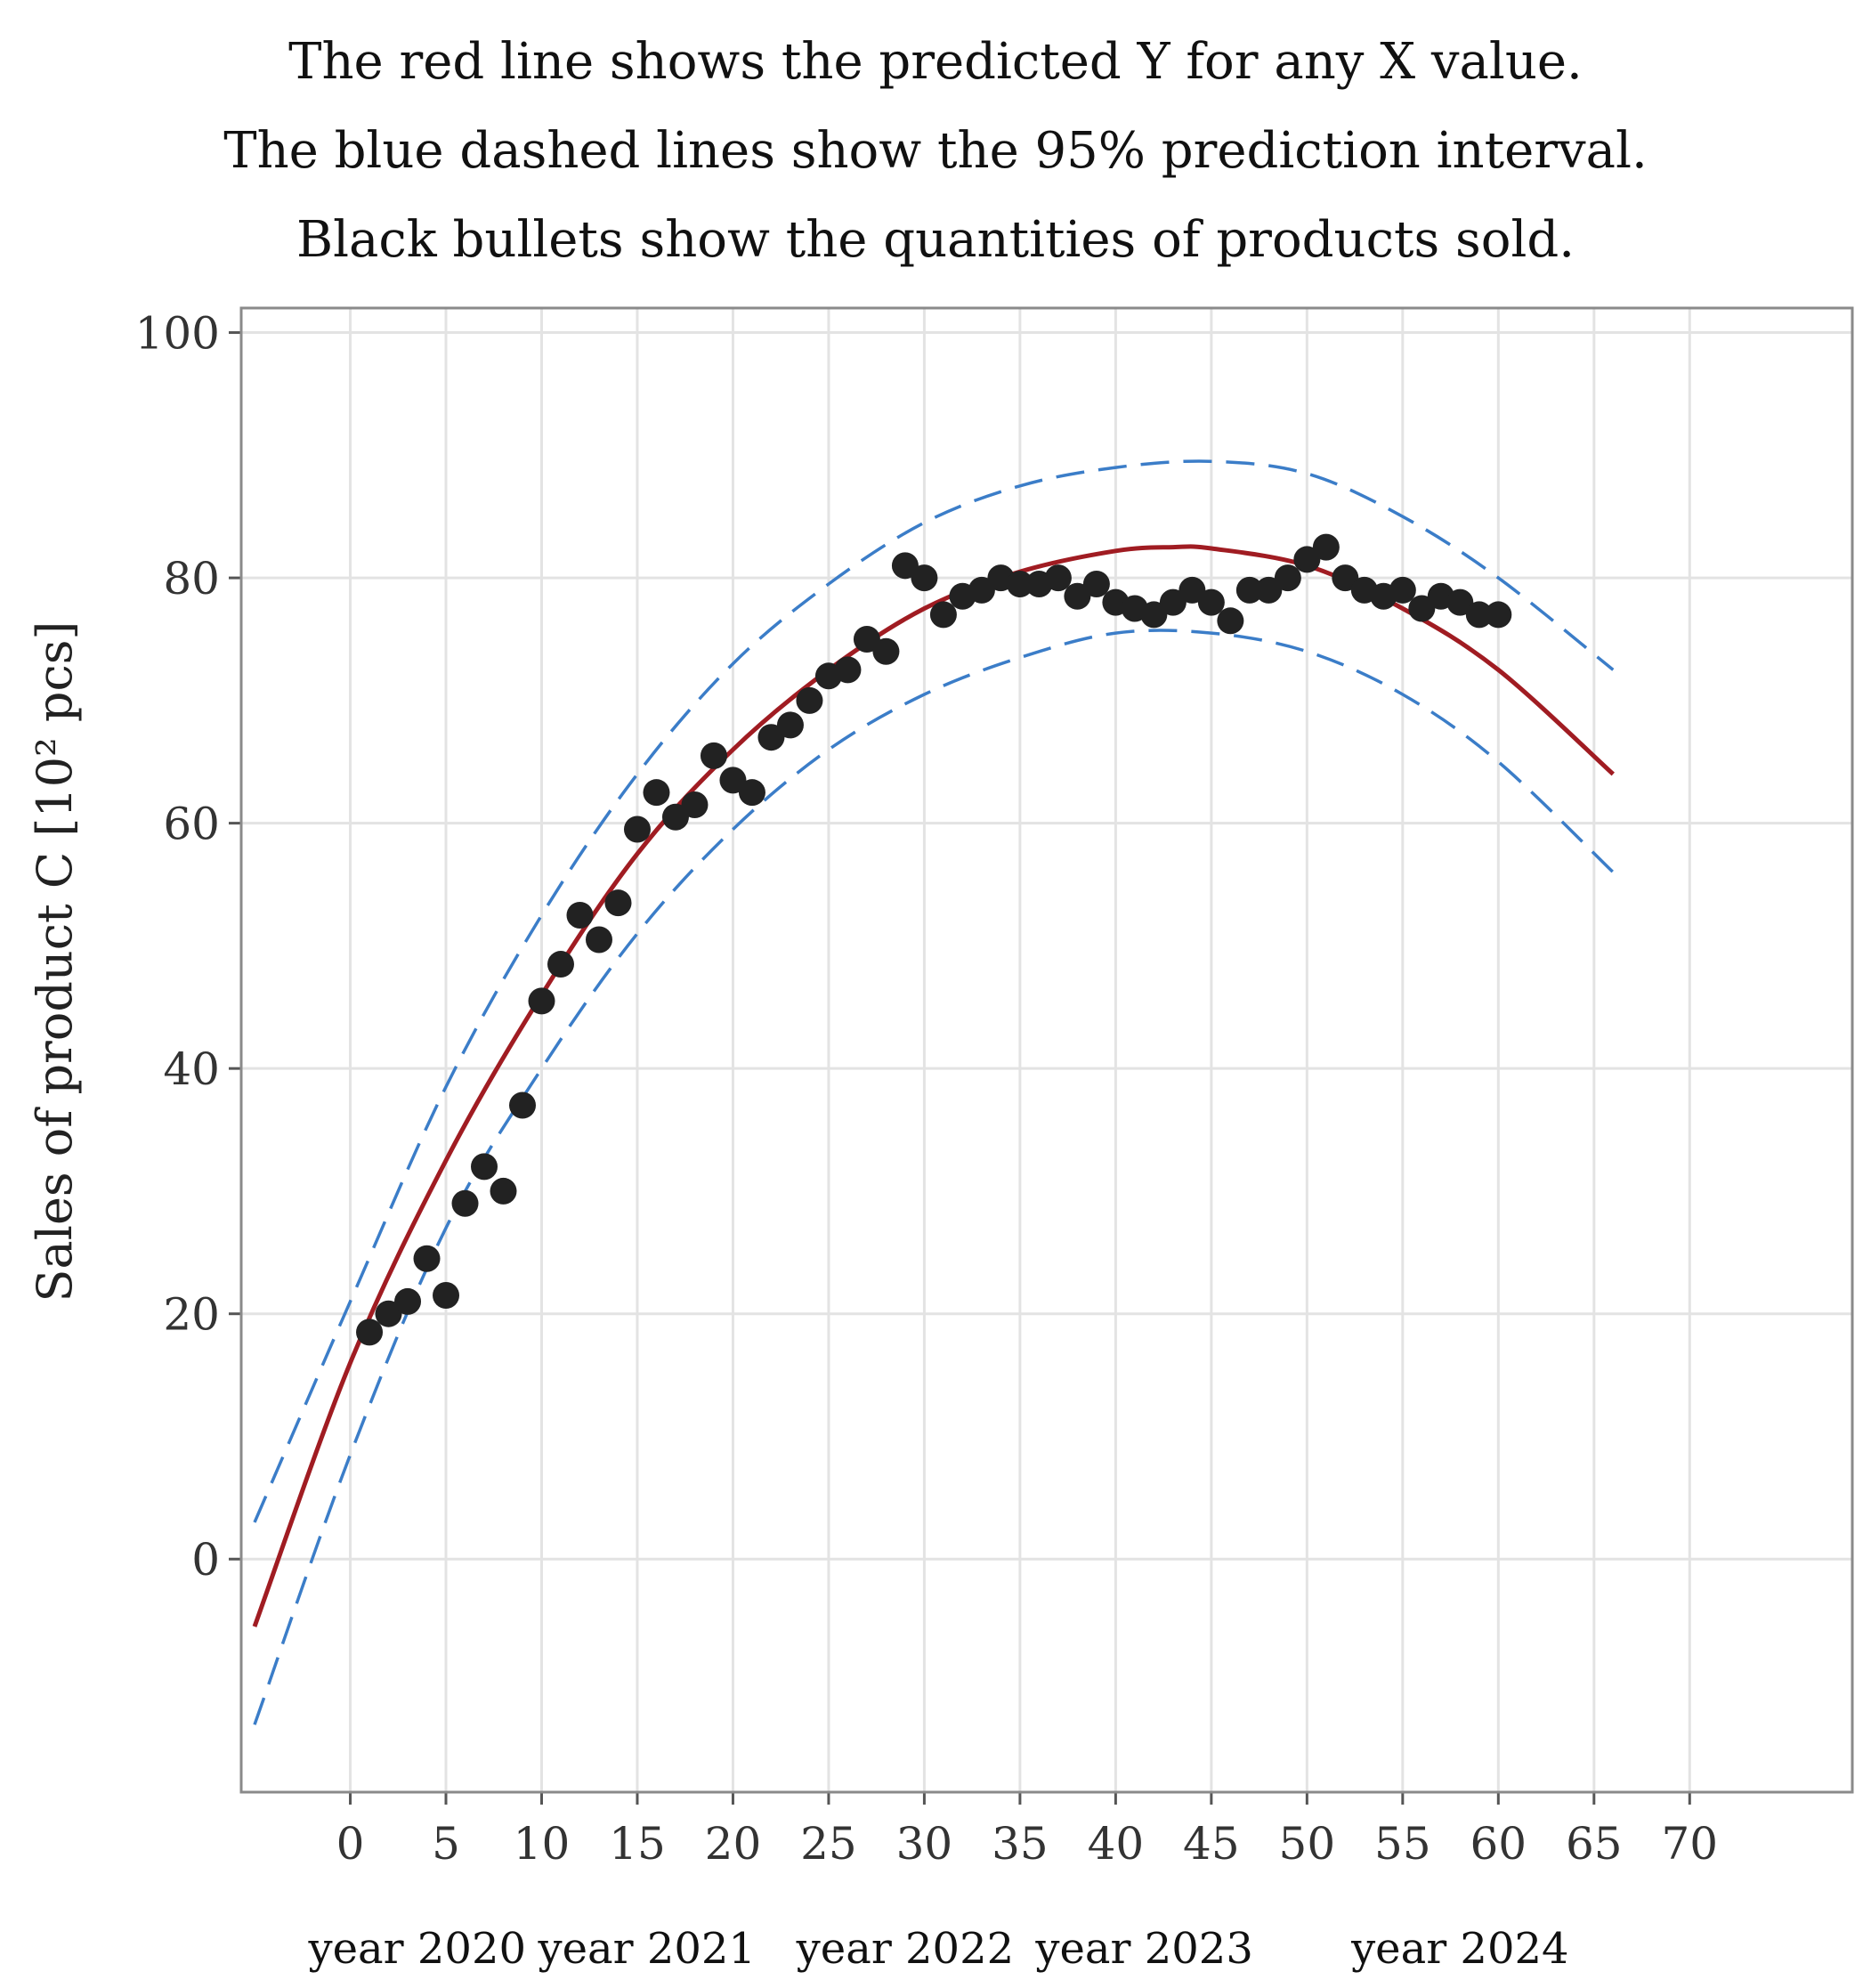 The width and height of the screenshot is (1871, 1988). I want to click on x-tick-label: 5, so click(446, 1844).